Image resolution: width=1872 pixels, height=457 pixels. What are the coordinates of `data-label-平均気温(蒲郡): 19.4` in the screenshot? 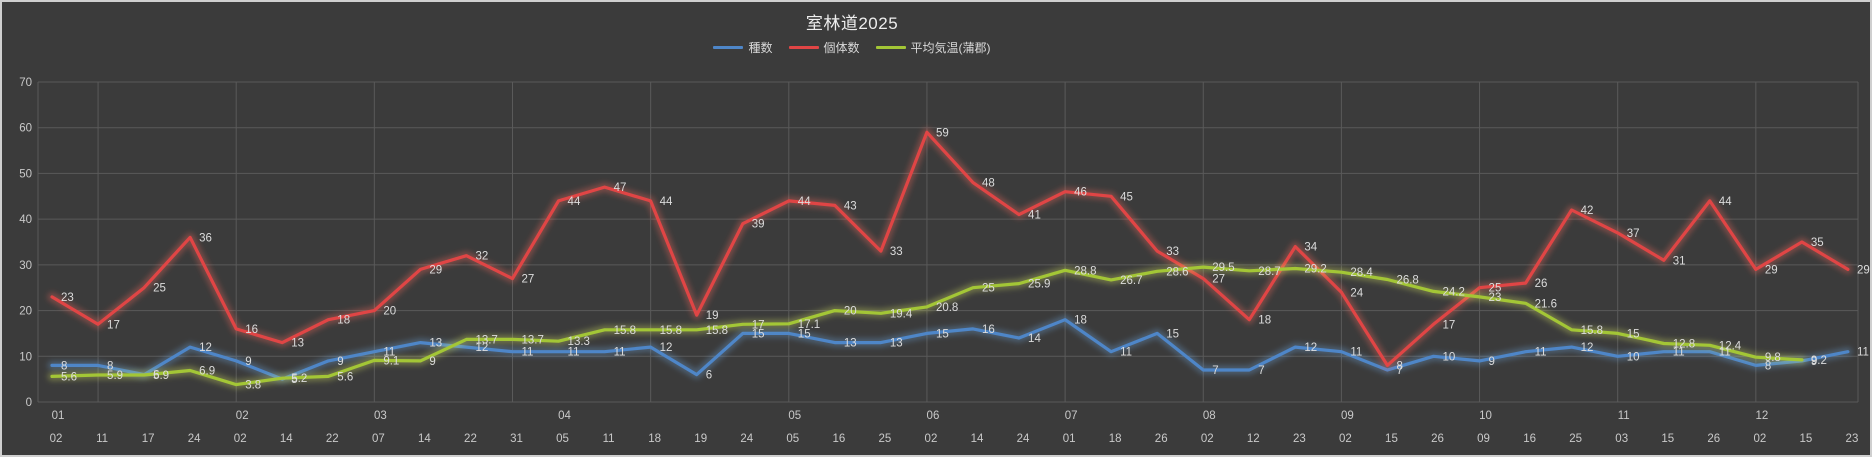 It's located at (901, 314).